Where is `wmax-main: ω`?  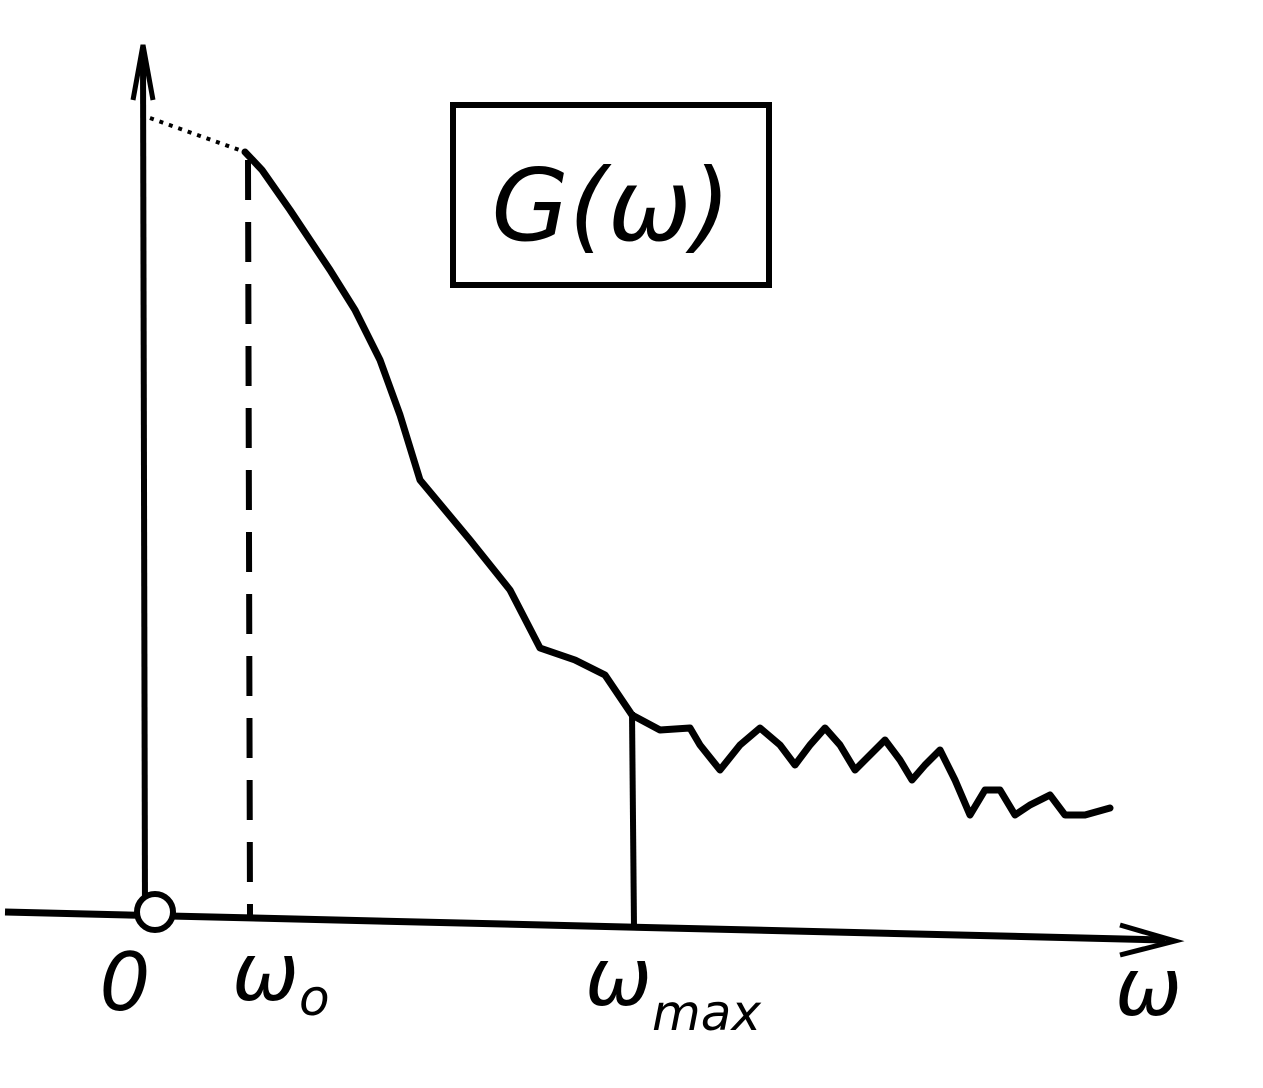 wmax-main: ω is located at coordinates (618, 977).